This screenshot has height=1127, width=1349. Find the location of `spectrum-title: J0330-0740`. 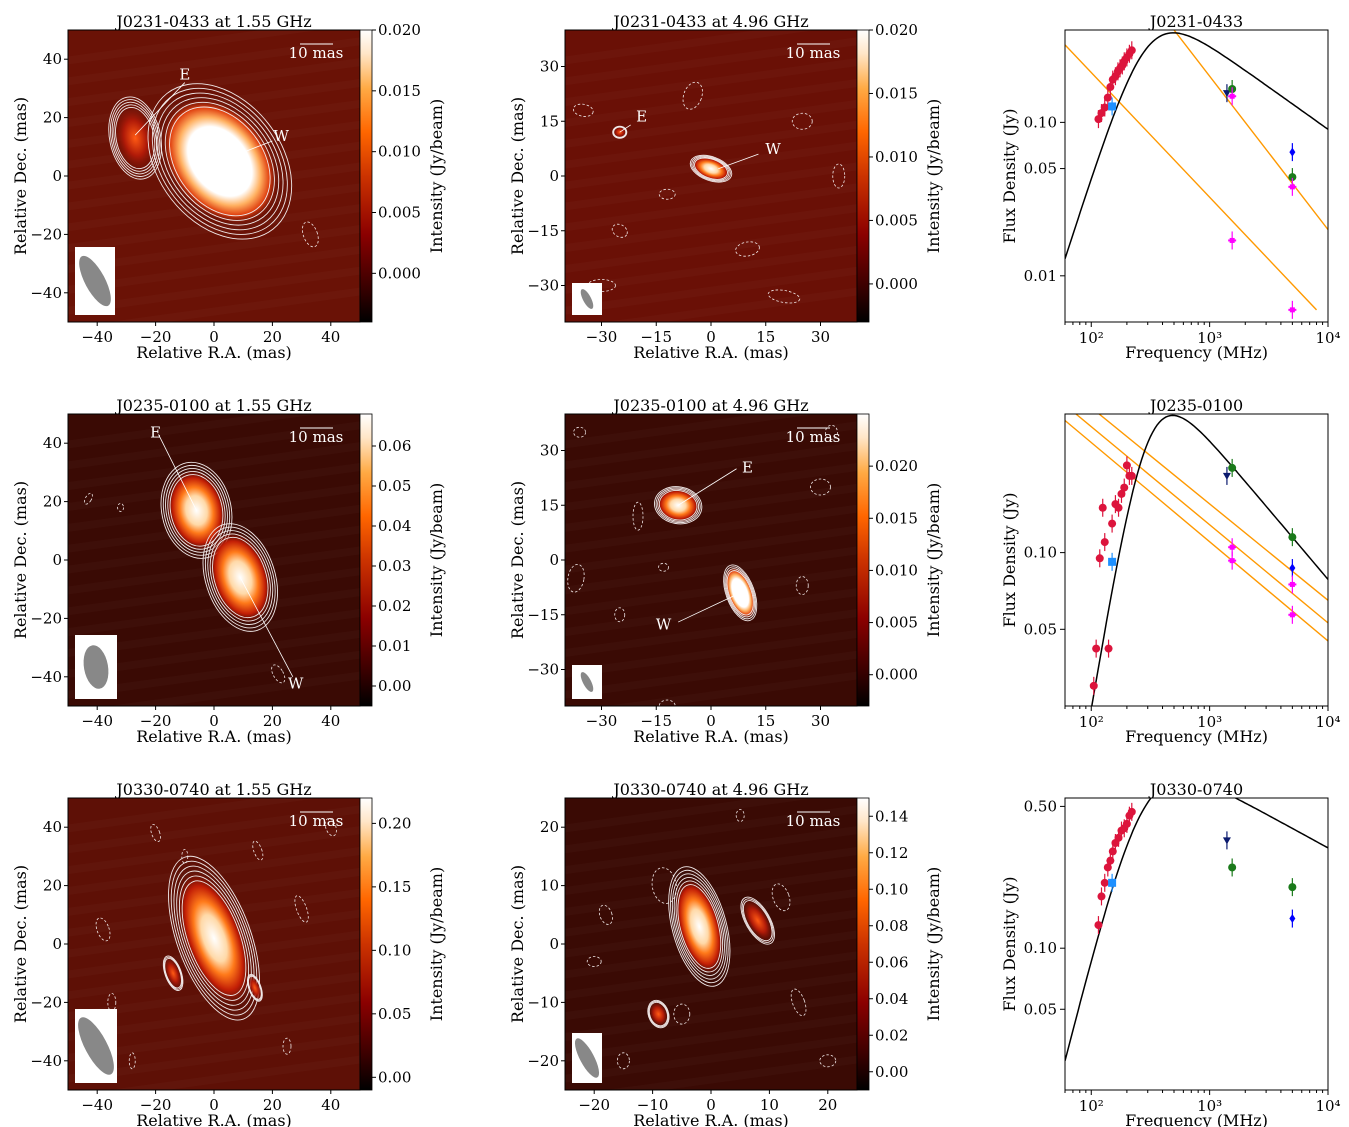

spectrum-title: J0330-0740 is located at coordinates (1195, 789).